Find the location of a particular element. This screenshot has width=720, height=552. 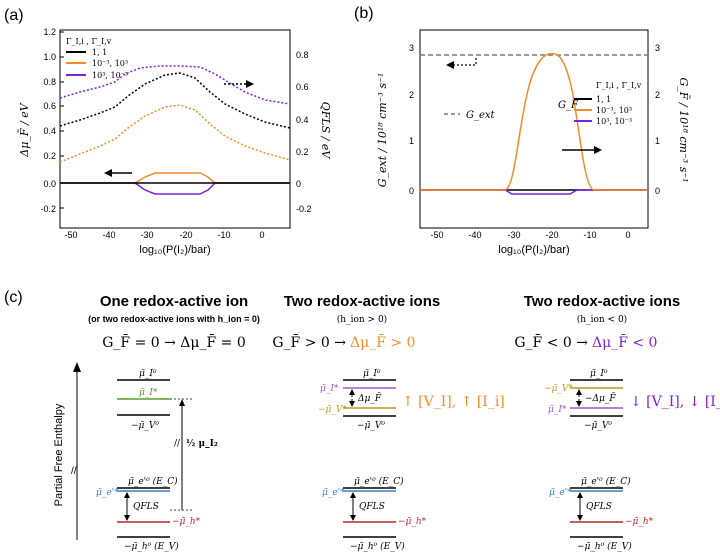

col2-trend: ↑ [V_I], ↑ [I_i] is located at coordinates (453, 402).